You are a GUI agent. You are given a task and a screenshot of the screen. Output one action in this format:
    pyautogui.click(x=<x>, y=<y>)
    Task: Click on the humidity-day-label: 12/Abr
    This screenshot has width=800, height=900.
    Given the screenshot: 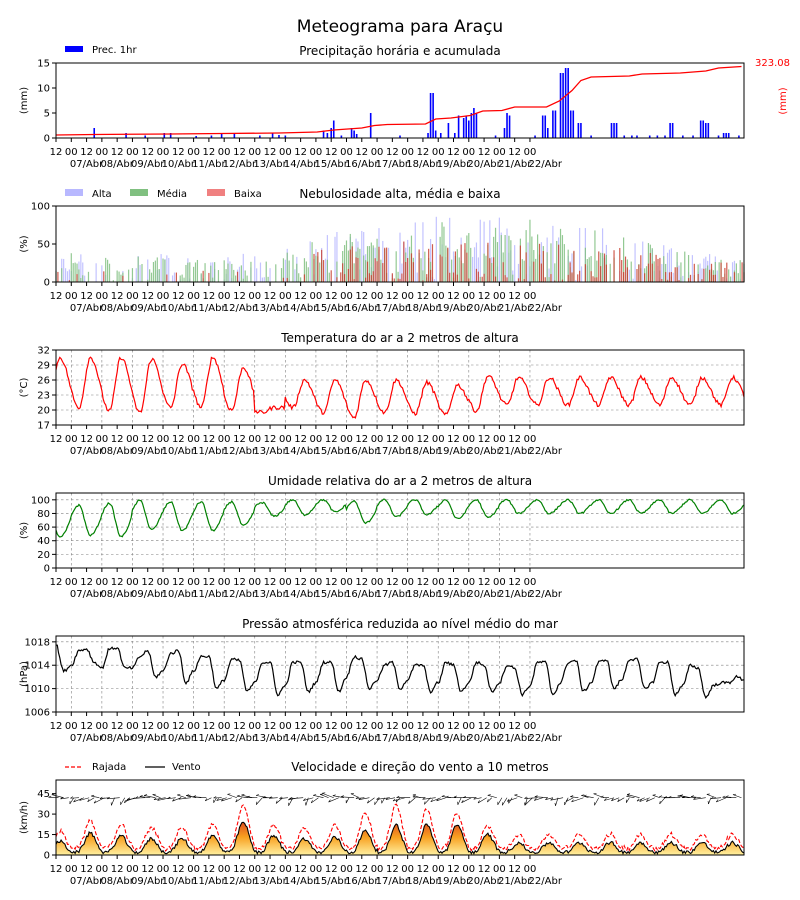 What is the action you would take?
    pyautogui.click(x=240, y=594)
    